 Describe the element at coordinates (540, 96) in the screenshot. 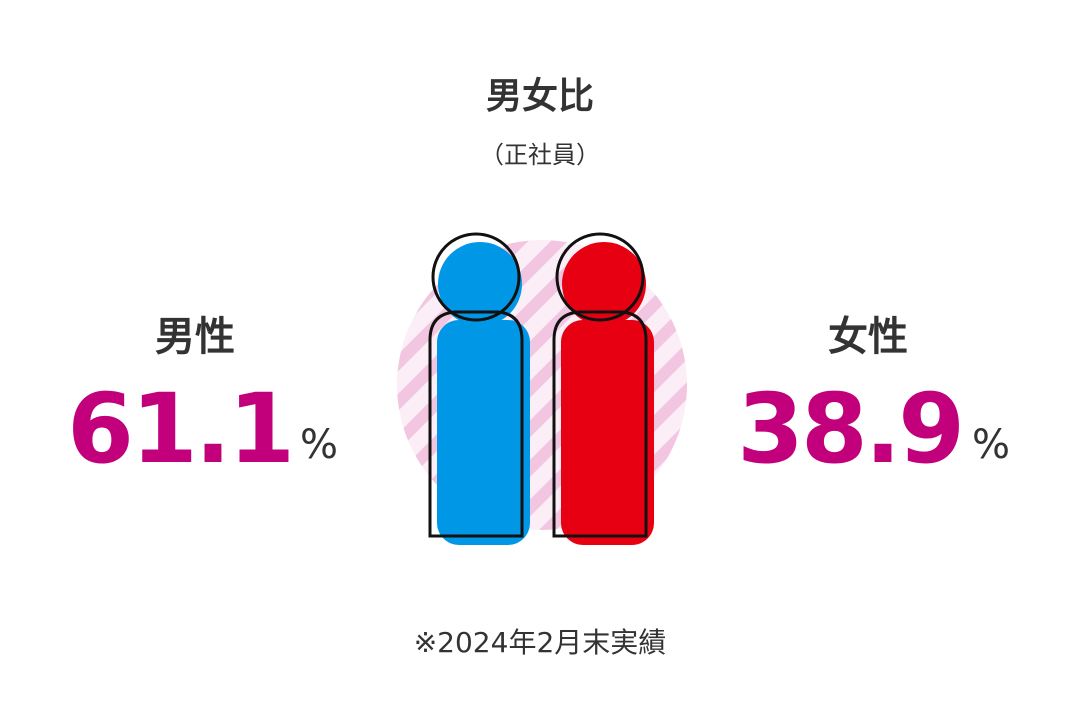

I see `title: 男女比` at that location.